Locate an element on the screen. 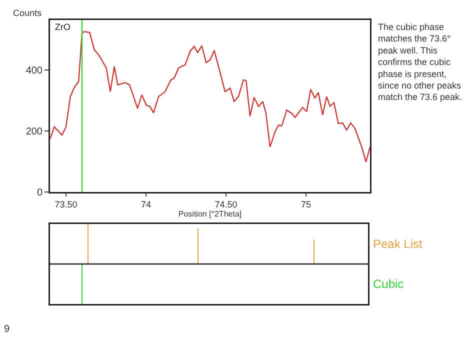 The image size is (474, 344). text: 9 is located at coordinates (7, 329).